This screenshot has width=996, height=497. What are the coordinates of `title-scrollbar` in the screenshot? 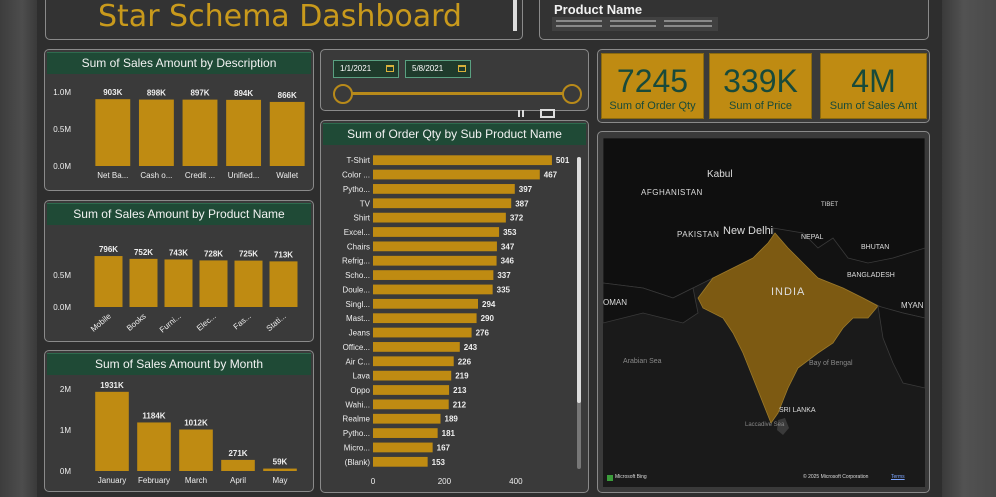 It's located at (515, 15).